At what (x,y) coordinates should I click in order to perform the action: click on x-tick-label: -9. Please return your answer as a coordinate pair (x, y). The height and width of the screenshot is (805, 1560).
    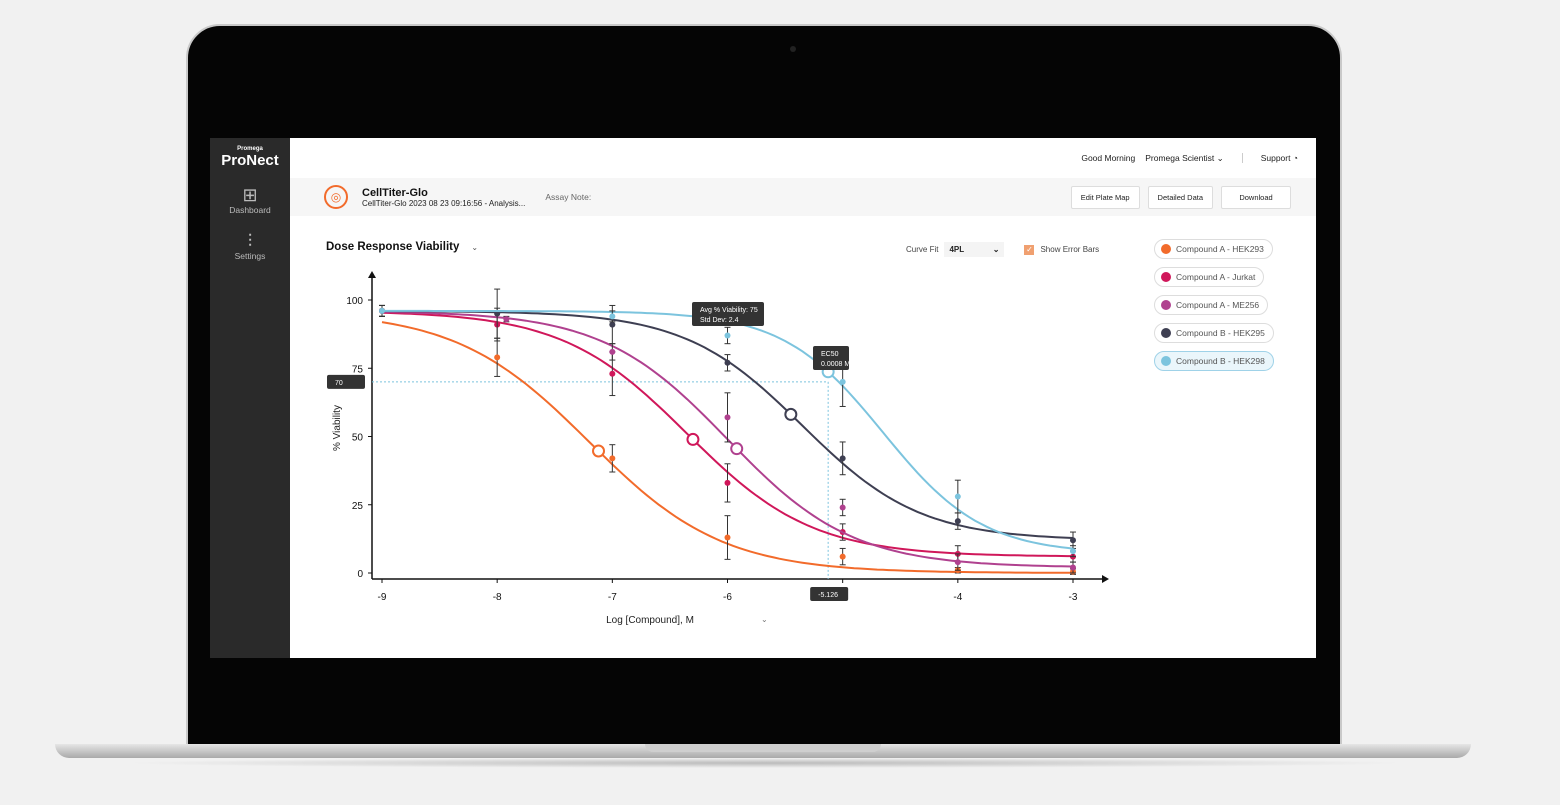
    Looking at the image, I should click on (382, 597).